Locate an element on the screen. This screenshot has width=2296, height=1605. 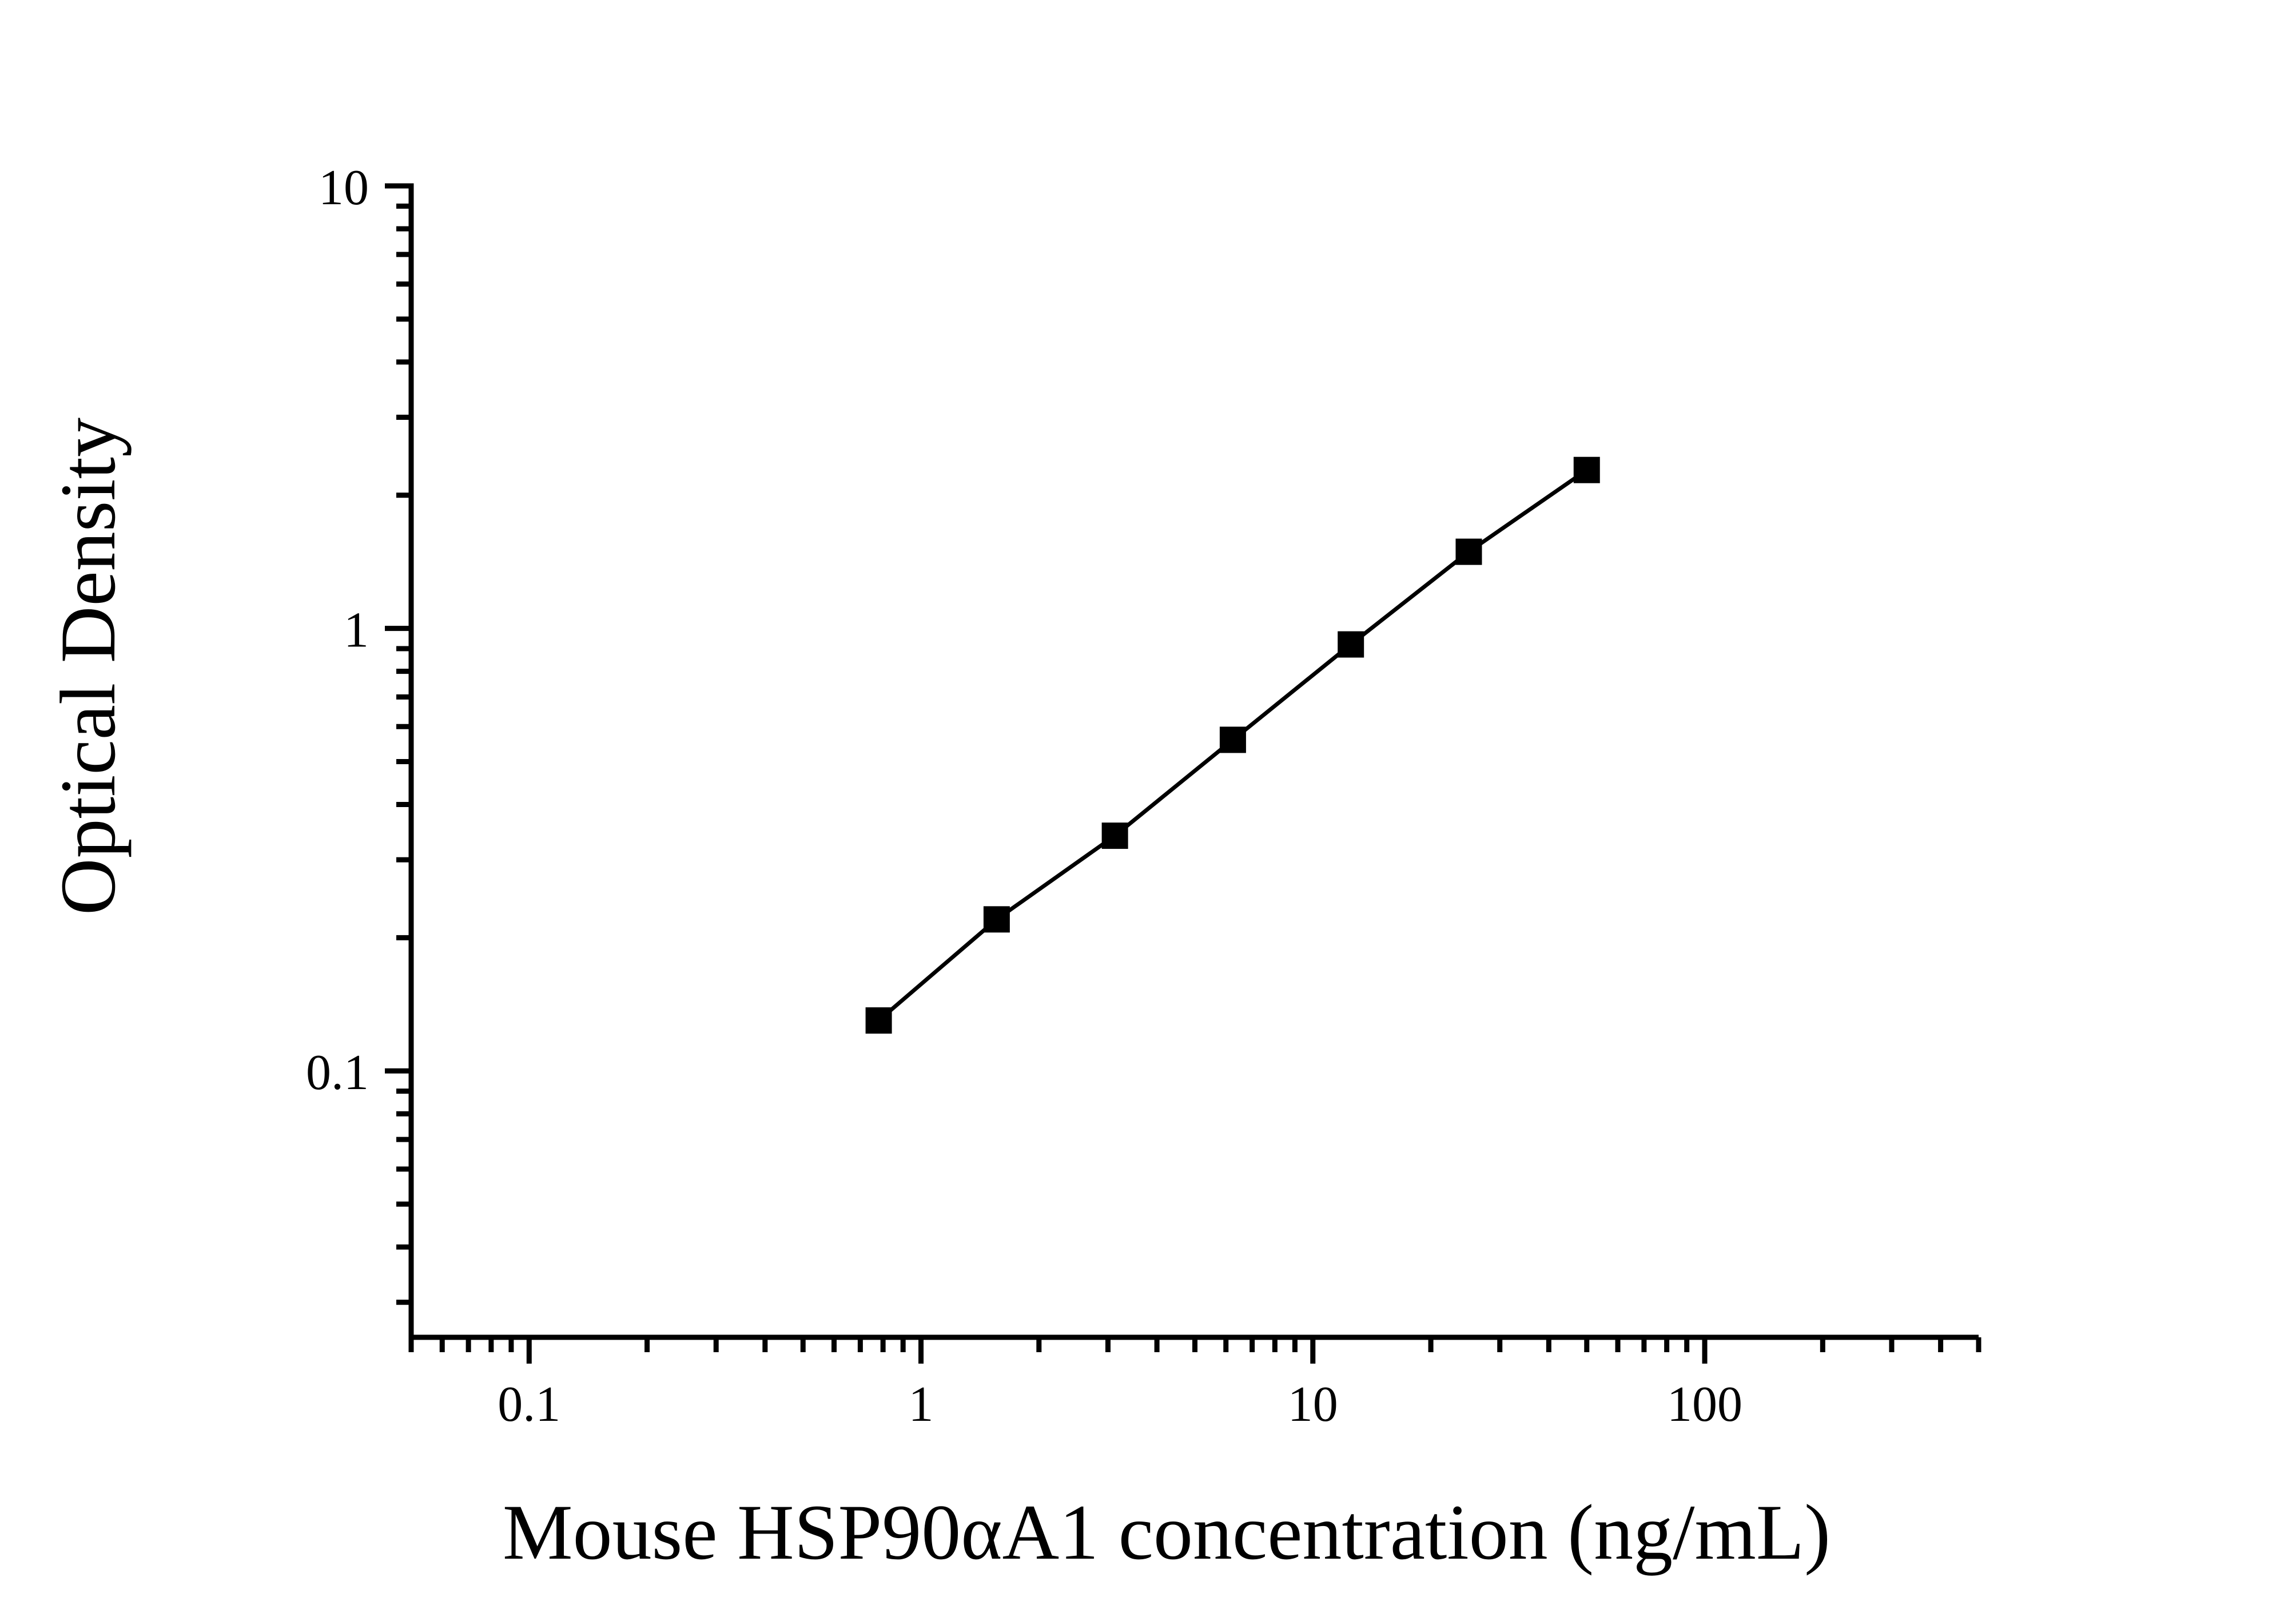
x-tick-label: 100 is located at coordinates (1704, 1404).